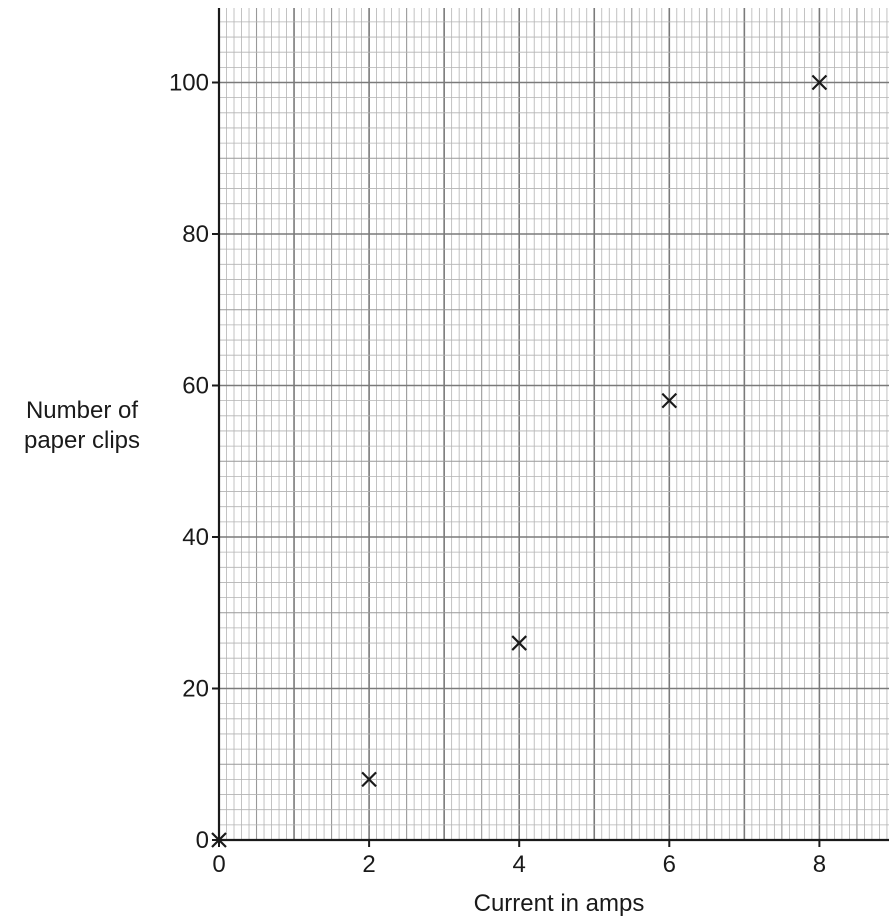  Describe the element at coordinates (195, 234) in the screenshot. I see `y-tick-label: 80` at that location.